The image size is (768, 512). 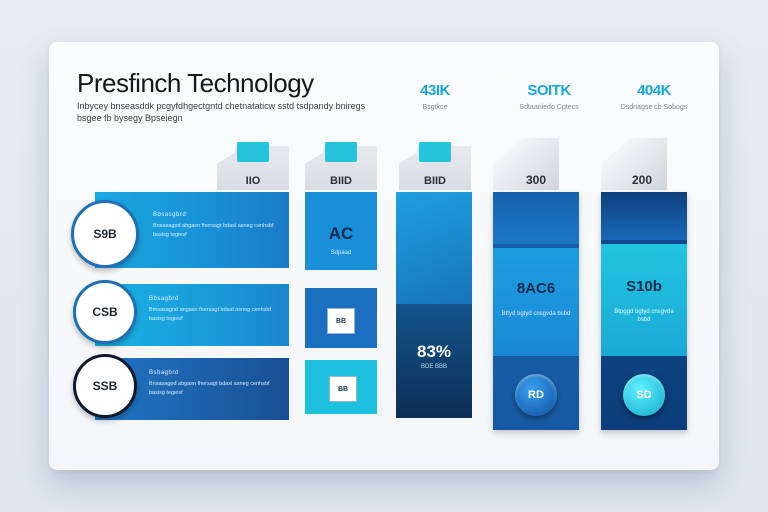 What do you see at coordinates (434, 305) in the screenshot?
I see `panel-tall: 83% BDE BBB` at bounding box center [434, 305].